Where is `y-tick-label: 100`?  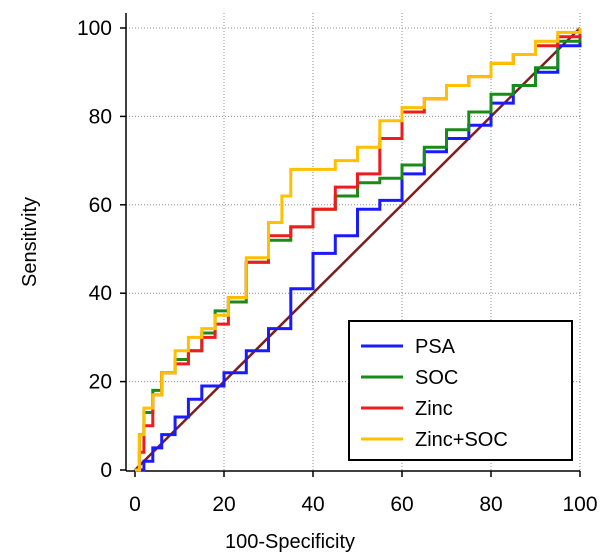 y-tick-label: 100 is located at coordinates (94, 28).